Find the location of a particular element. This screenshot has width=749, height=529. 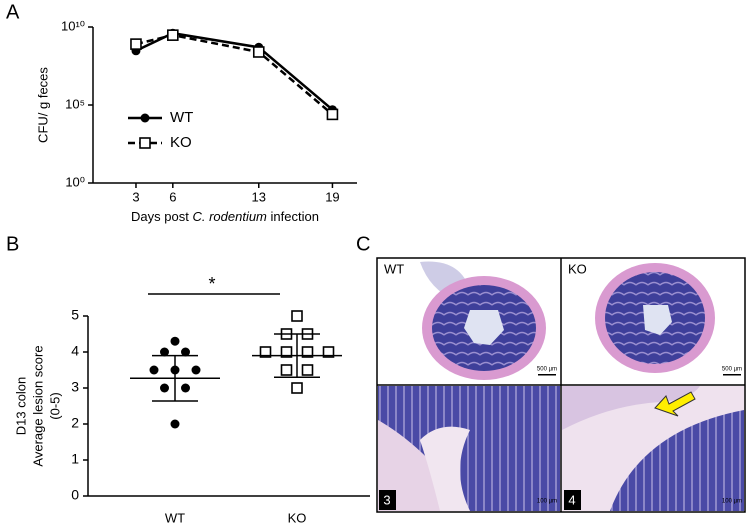

panel-label: B is located at coordinates (12, 244).